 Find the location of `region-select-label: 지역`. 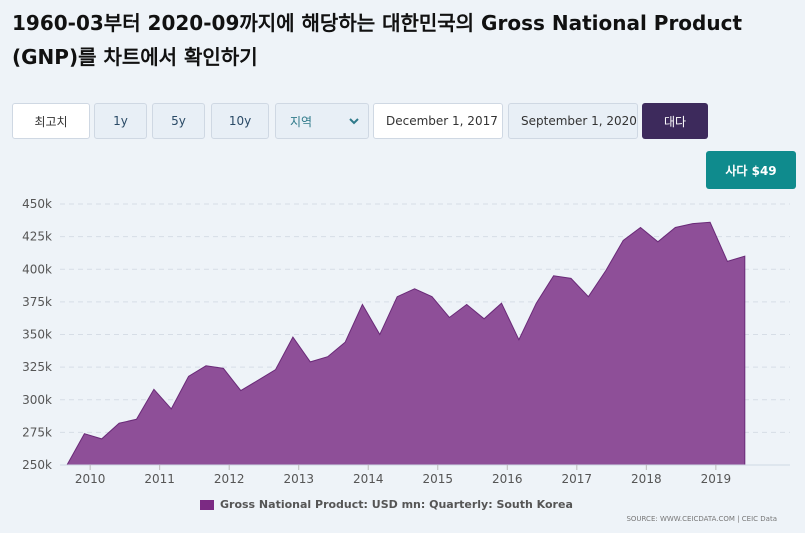

region-select-label: 지역 is located at coordinates (301, 121).